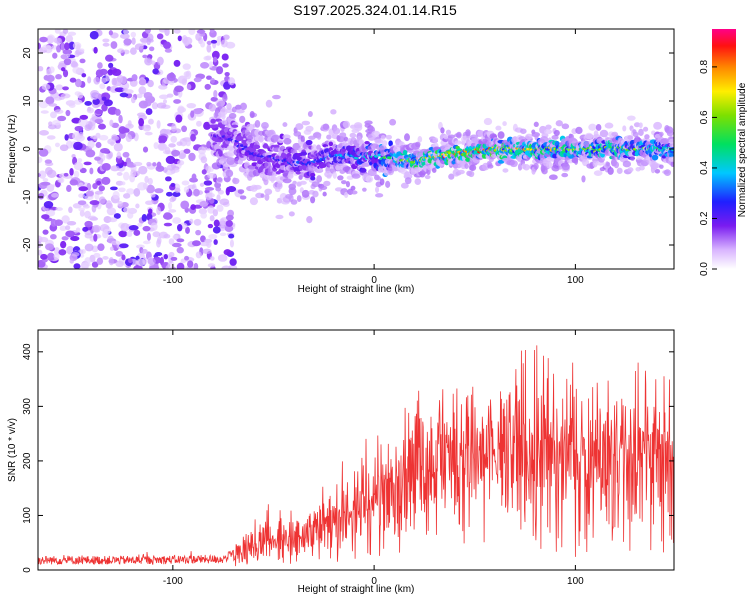 The image size is (750, 600). I want to click on spectrogram-y-tick-label: 10, so click(27, 101).